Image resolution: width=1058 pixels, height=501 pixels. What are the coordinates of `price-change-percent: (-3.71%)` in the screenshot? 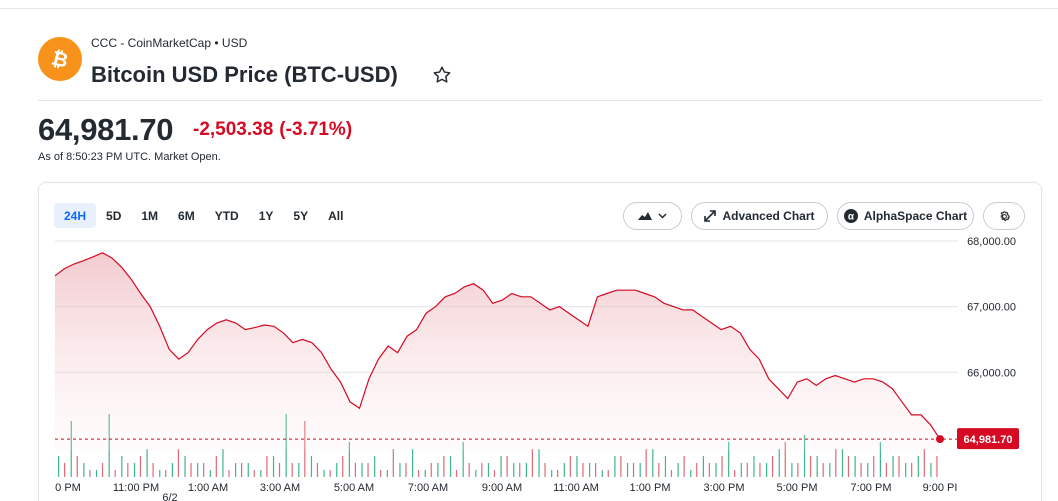 It's located at (316, 129).